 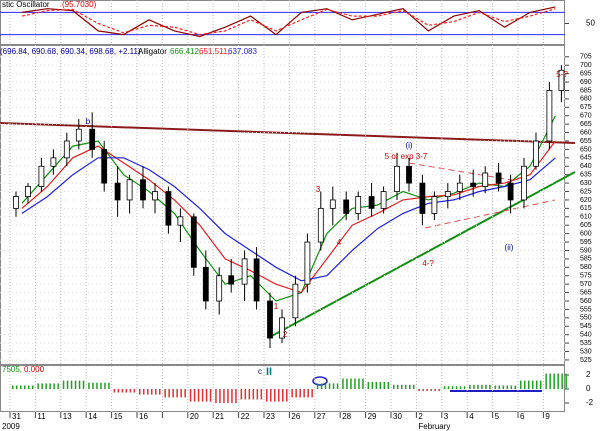 I want to click on x-annotation: February, so click(x=434, y=426).